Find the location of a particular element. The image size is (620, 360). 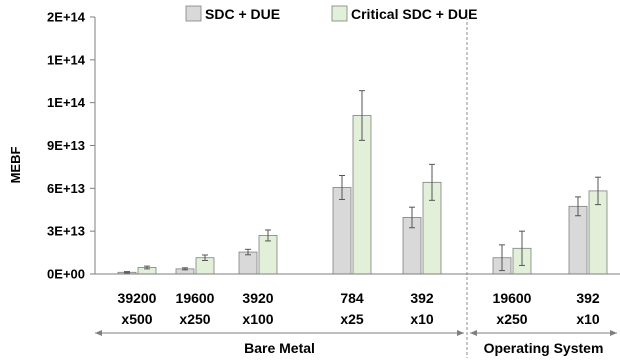

y-axis: 0E+00 3E+13 6E+13 9E+13 1E+14 1E+14 2E+14 is located at coordinates (71, 146).